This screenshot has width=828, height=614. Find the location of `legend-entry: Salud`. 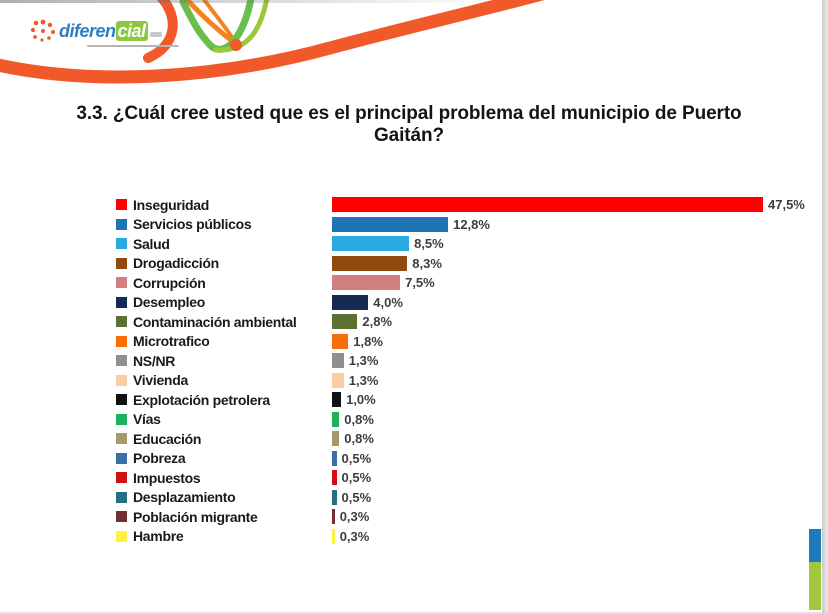

legend-entry: Salud is located at coordinates (224, 244).